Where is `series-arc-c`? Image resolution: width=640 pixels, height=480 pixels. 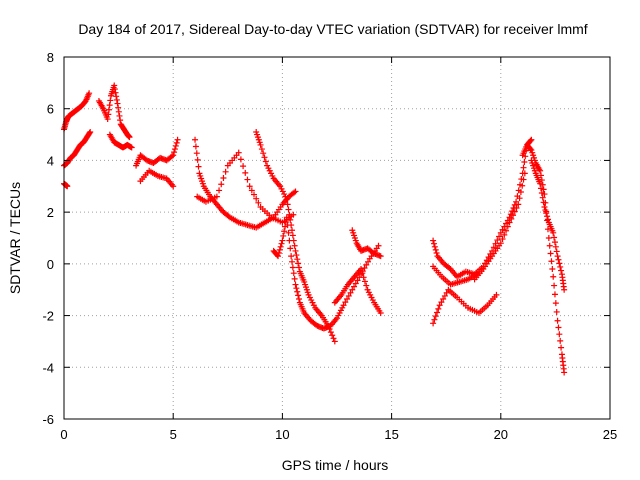
series-arc-c is located at coordinates (66, 185).